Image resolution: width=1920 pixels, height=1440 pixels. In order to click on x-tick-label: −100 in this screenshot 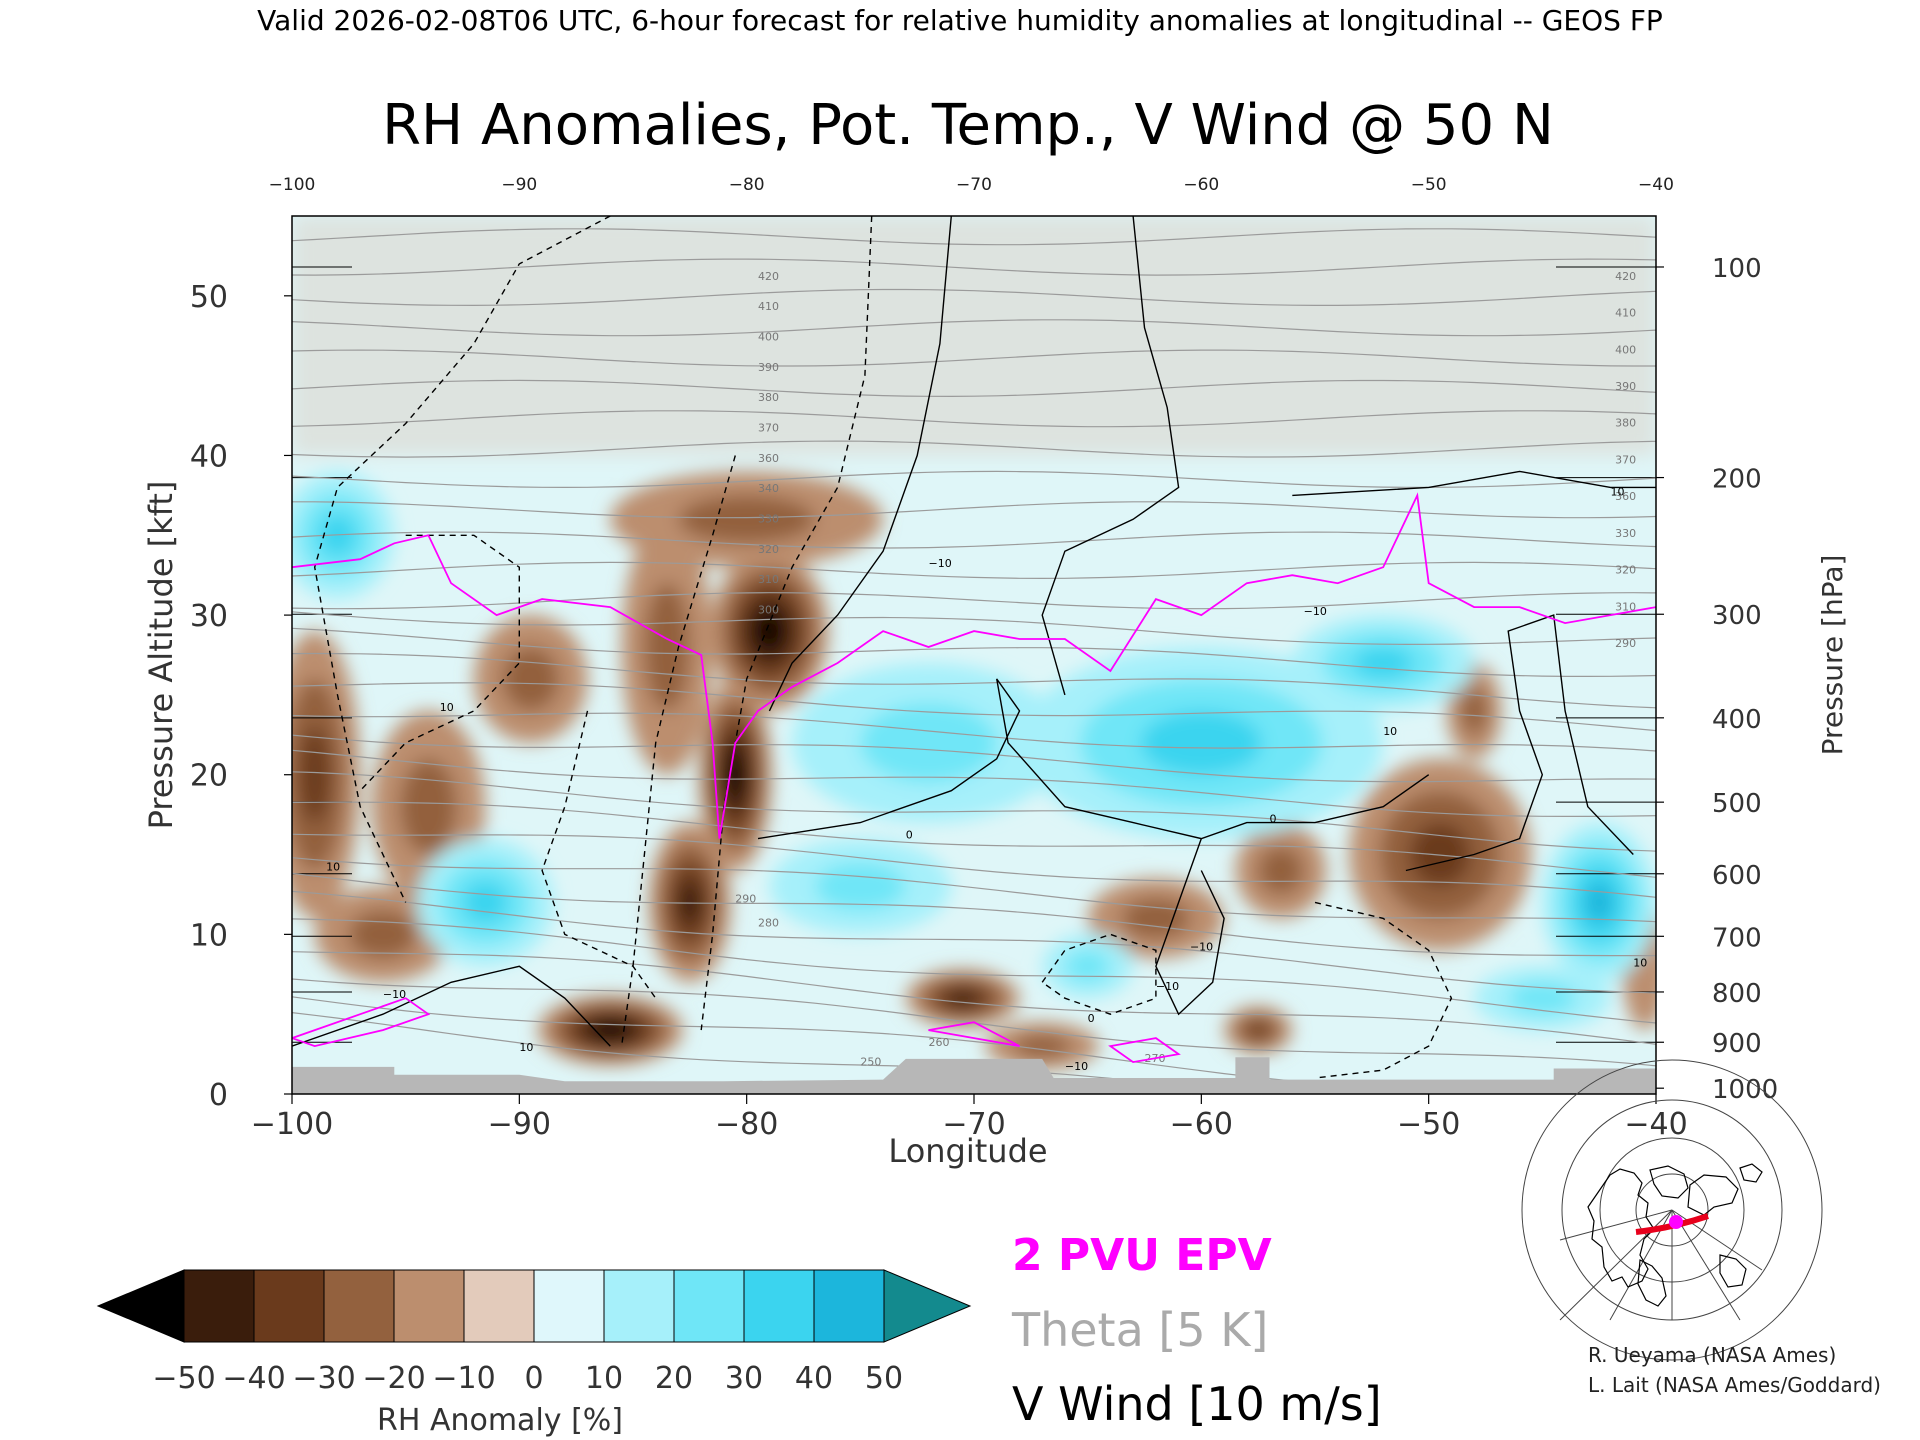, I will do `click(292, 1124)`.